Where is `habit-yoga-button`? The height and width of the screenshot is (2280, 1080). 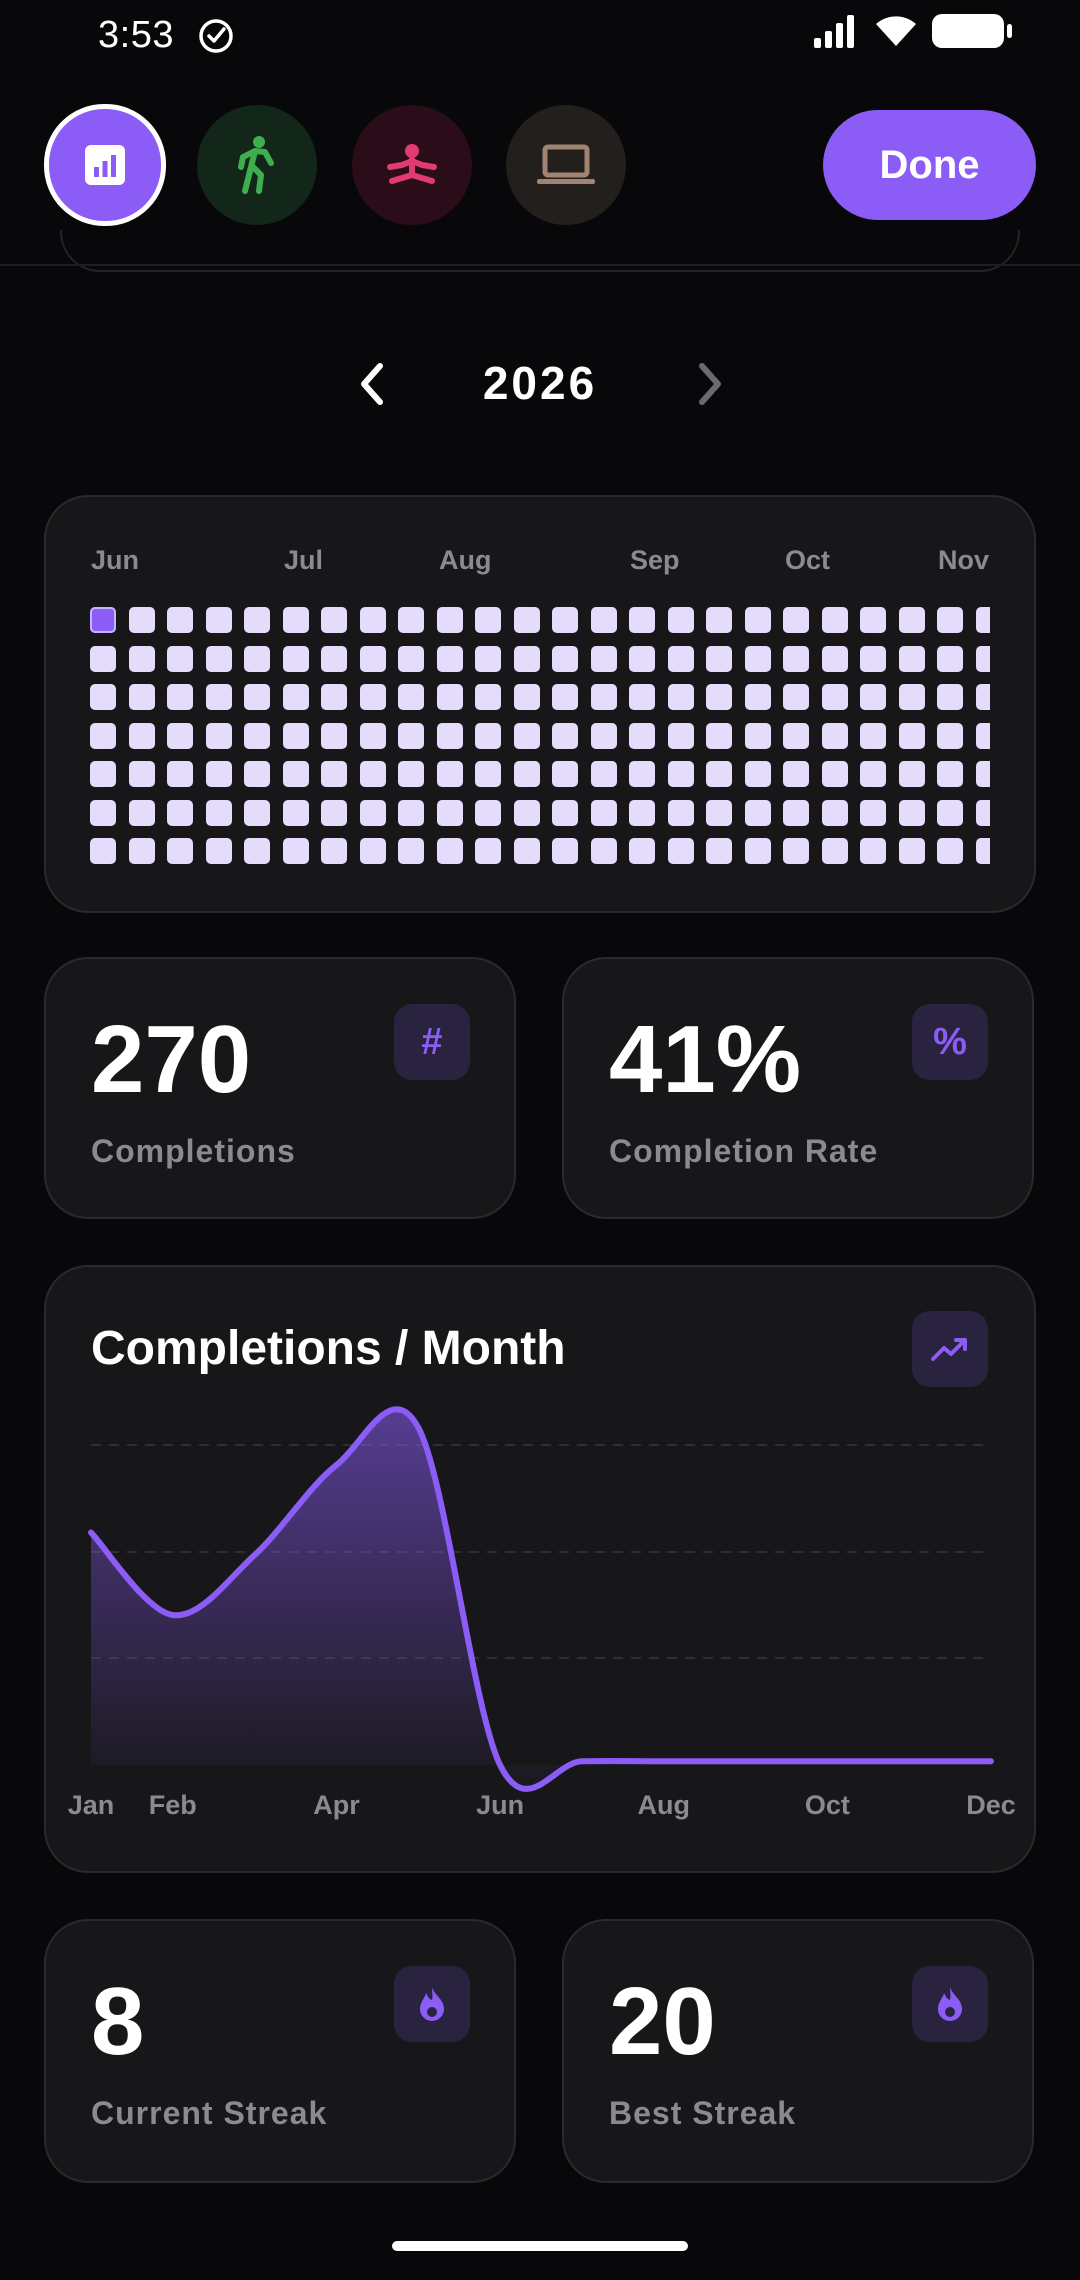
habit-yoga-button is located at coordinates (412, 165).